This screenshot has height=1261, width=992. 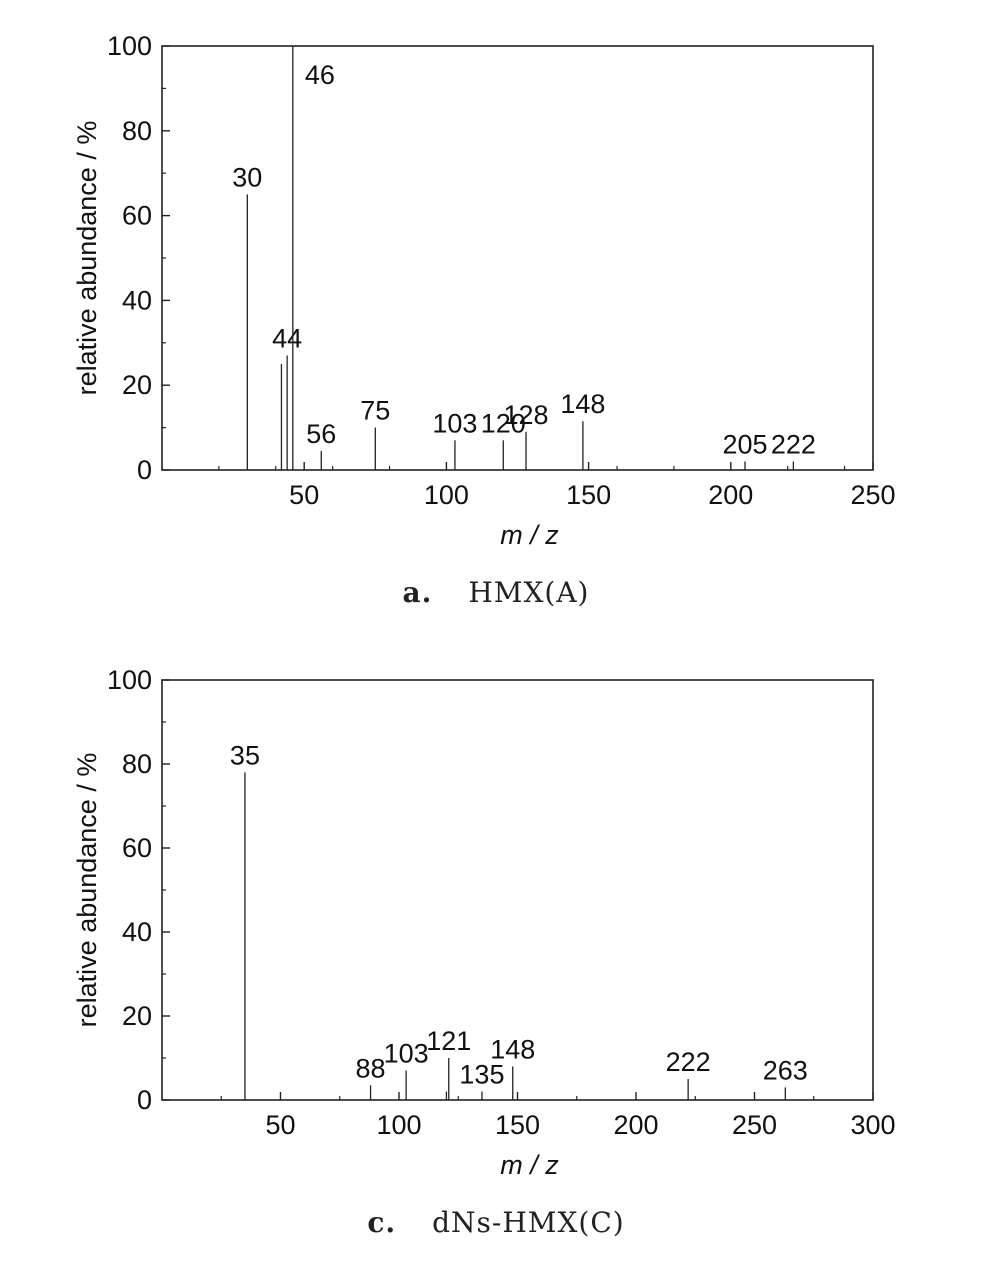 I want to click on peak-label: 263, so click(x=785, y=1070).